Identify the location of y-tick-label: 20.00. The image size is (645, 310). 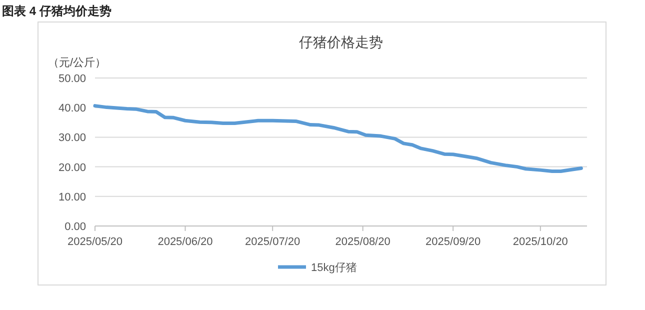
(72, 168).